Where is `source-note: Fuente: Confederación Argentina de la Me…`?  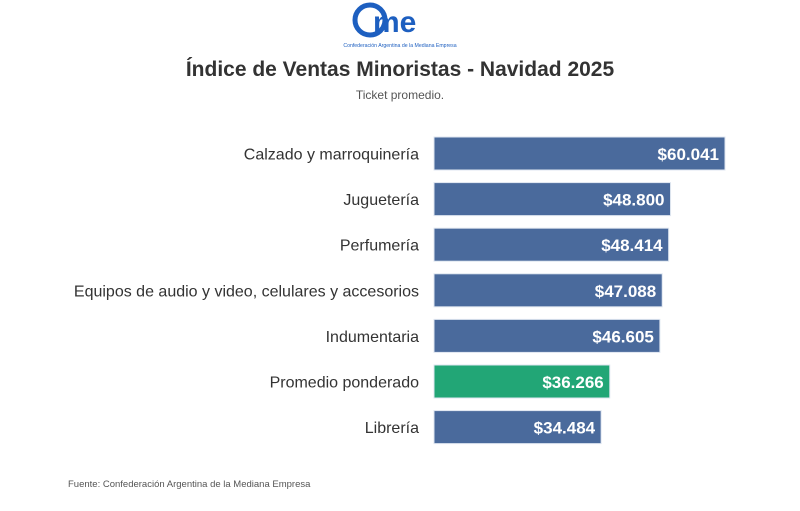
source-note: Fuente: Confederación Argentina de la Me… is located at coordinates (189, 484).